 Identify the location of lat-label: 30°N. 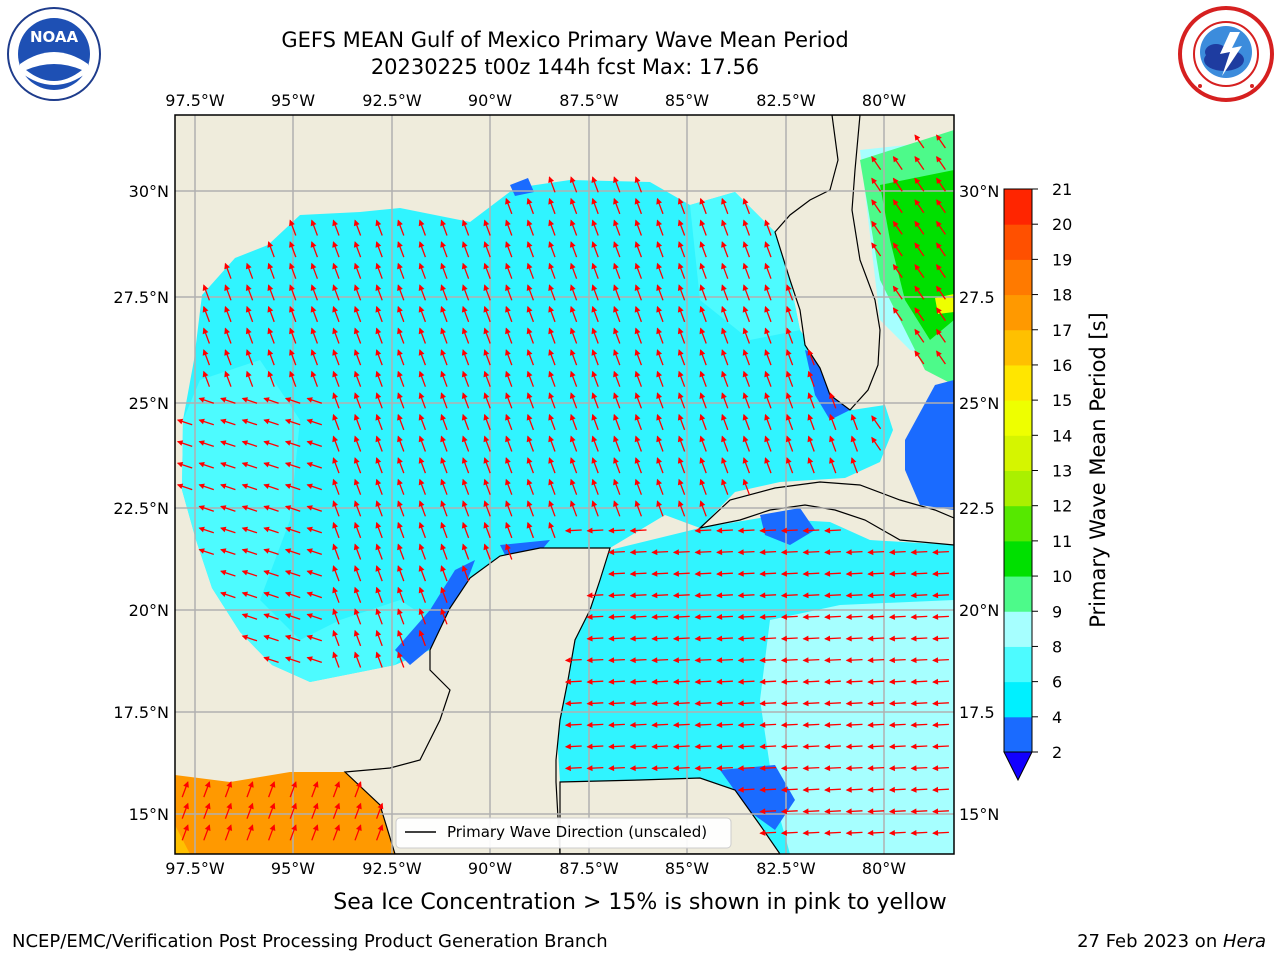
(149, 191).